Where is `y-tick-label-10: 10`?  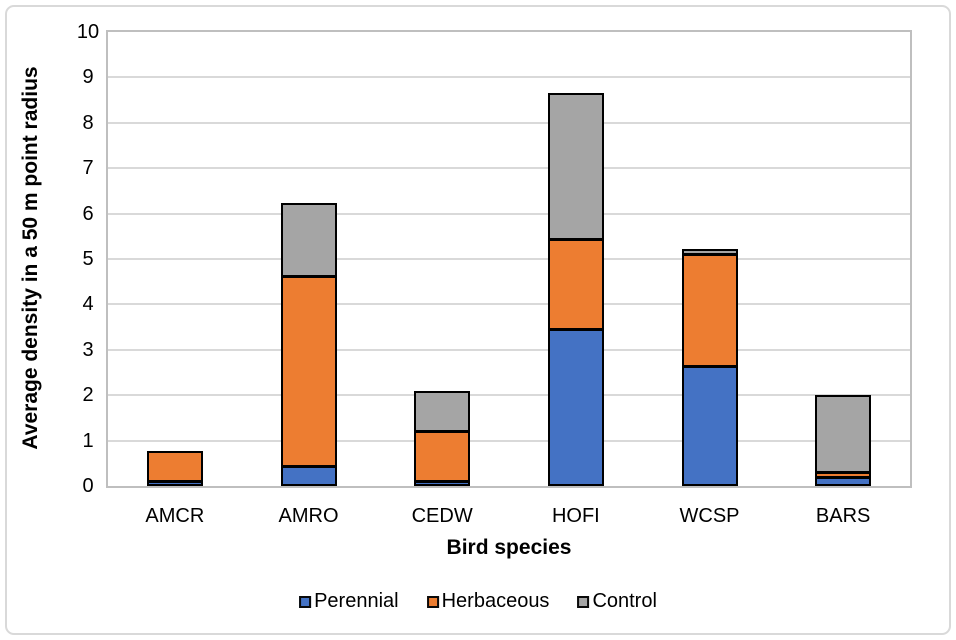
y-tick-label-10: 10 is located at coordinates (88, 32).